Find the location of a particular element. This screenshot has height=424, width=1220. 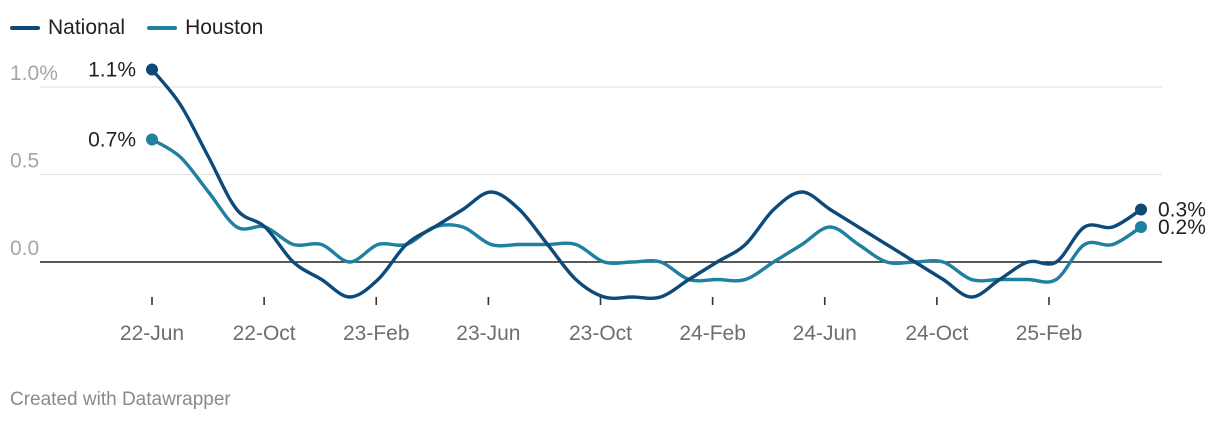

legend-label-houston: Houston is located at coordinates (224, 27).